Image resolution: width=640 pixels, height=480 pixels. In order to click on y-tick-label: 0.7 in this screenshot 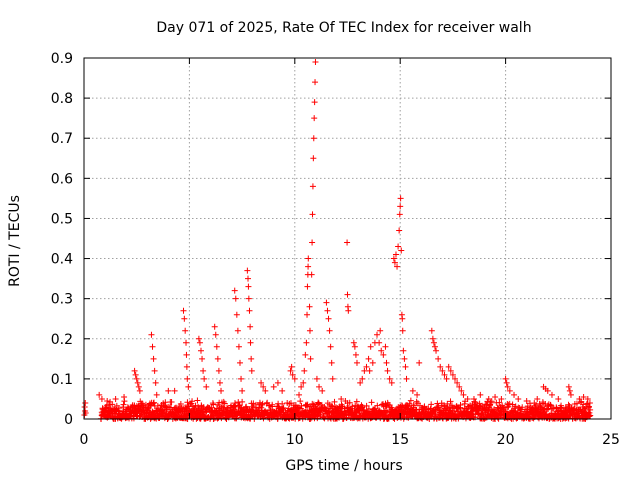, I will do `click(62, 139)`.